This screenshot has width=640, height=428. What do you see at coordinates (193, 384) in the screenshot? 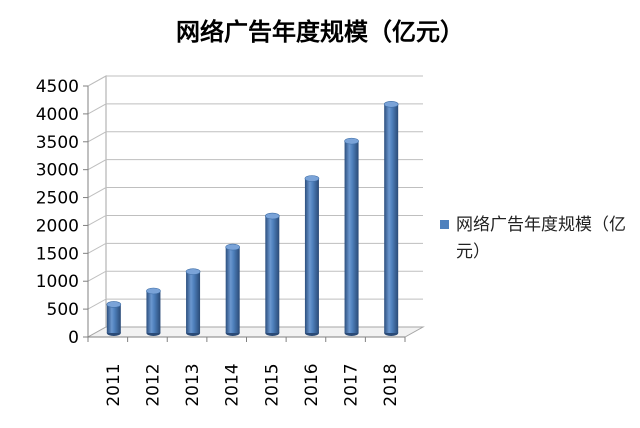
I see `x-tick-label: 2013` at bounding box center [193, 384].